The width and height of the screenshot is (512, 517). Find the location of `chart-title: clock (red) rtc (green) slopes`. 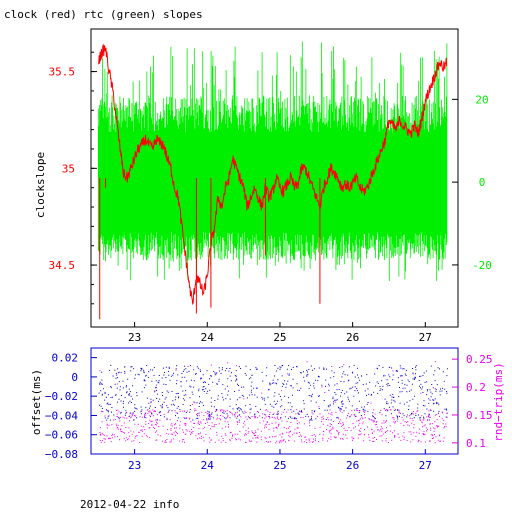

chart-title: clock (red) rtc (green) slopes is located at coordinates (103, 14).